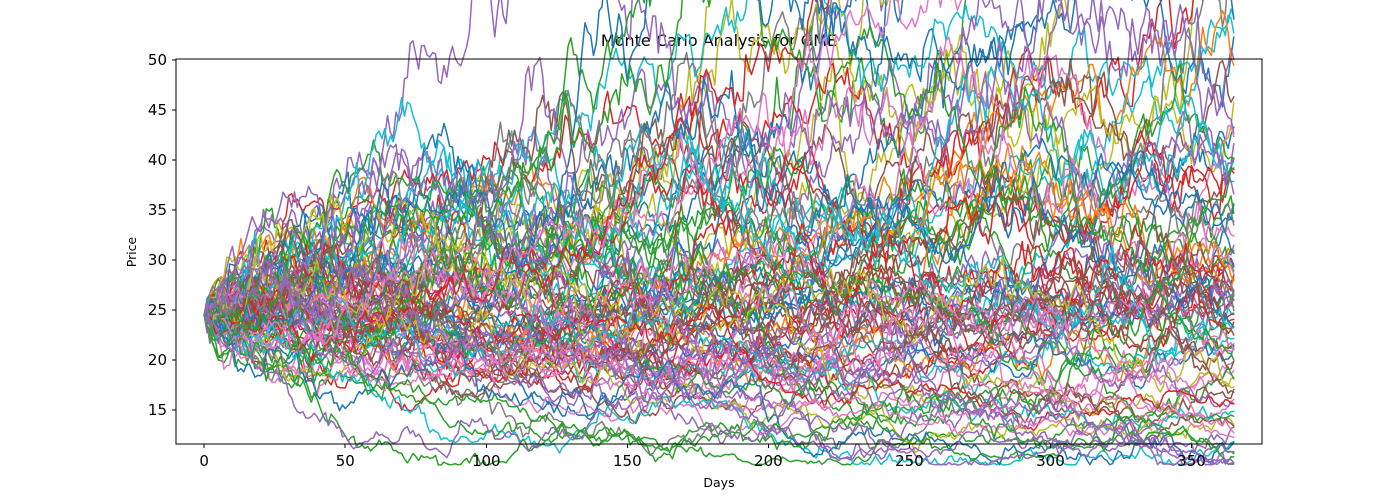 Image resolution: width=1400 pixels, height=500 pixels. I want to click on x-tick-label: 150, so click(627, 461).